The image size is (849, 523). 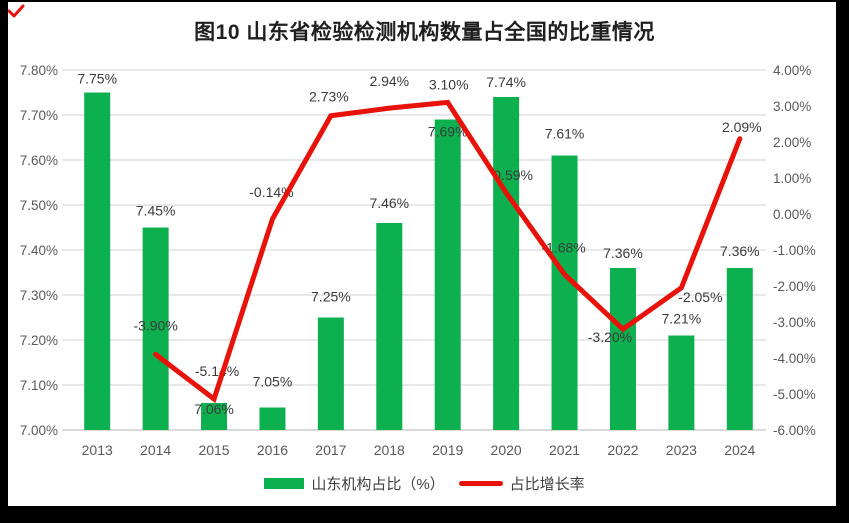 I want to click on bar-2017, so click(x=330, y=373).